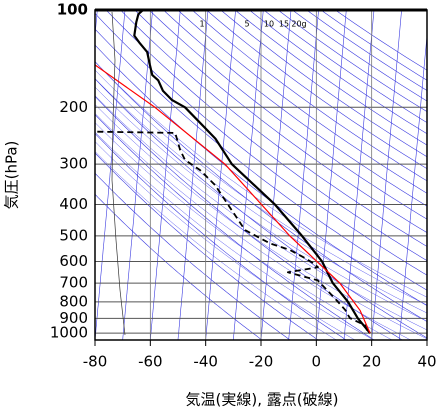 This screenshot has width=436, height=411. What do you see at coordinates (73, 261) in the screenshot?
I see `y-tick-label: 600` at bounding box center [73, 261].